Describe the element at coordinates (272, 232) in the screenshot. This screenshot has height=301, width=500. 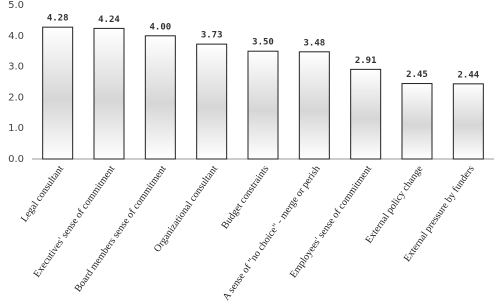
I see `x-tick-label: A sense of "no choice" - merge or perish` at that location.